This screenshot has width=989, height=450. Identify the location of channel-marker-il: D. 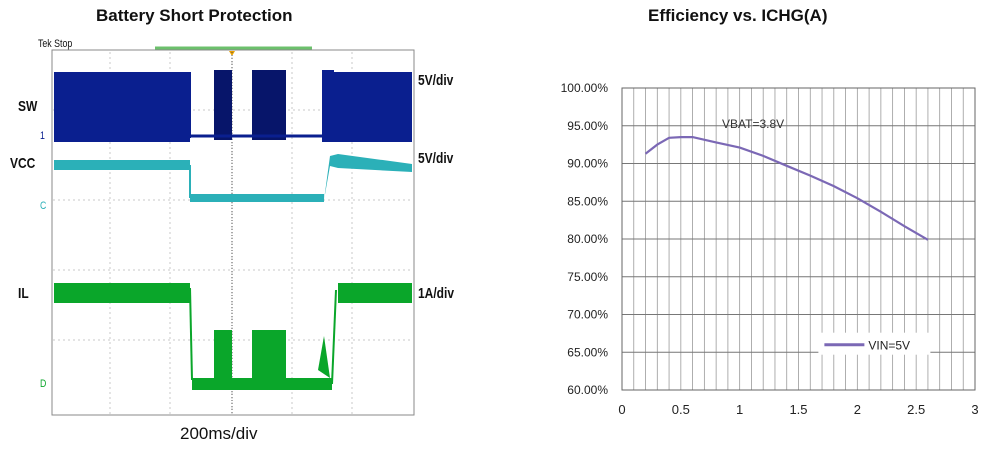
(43, 384).